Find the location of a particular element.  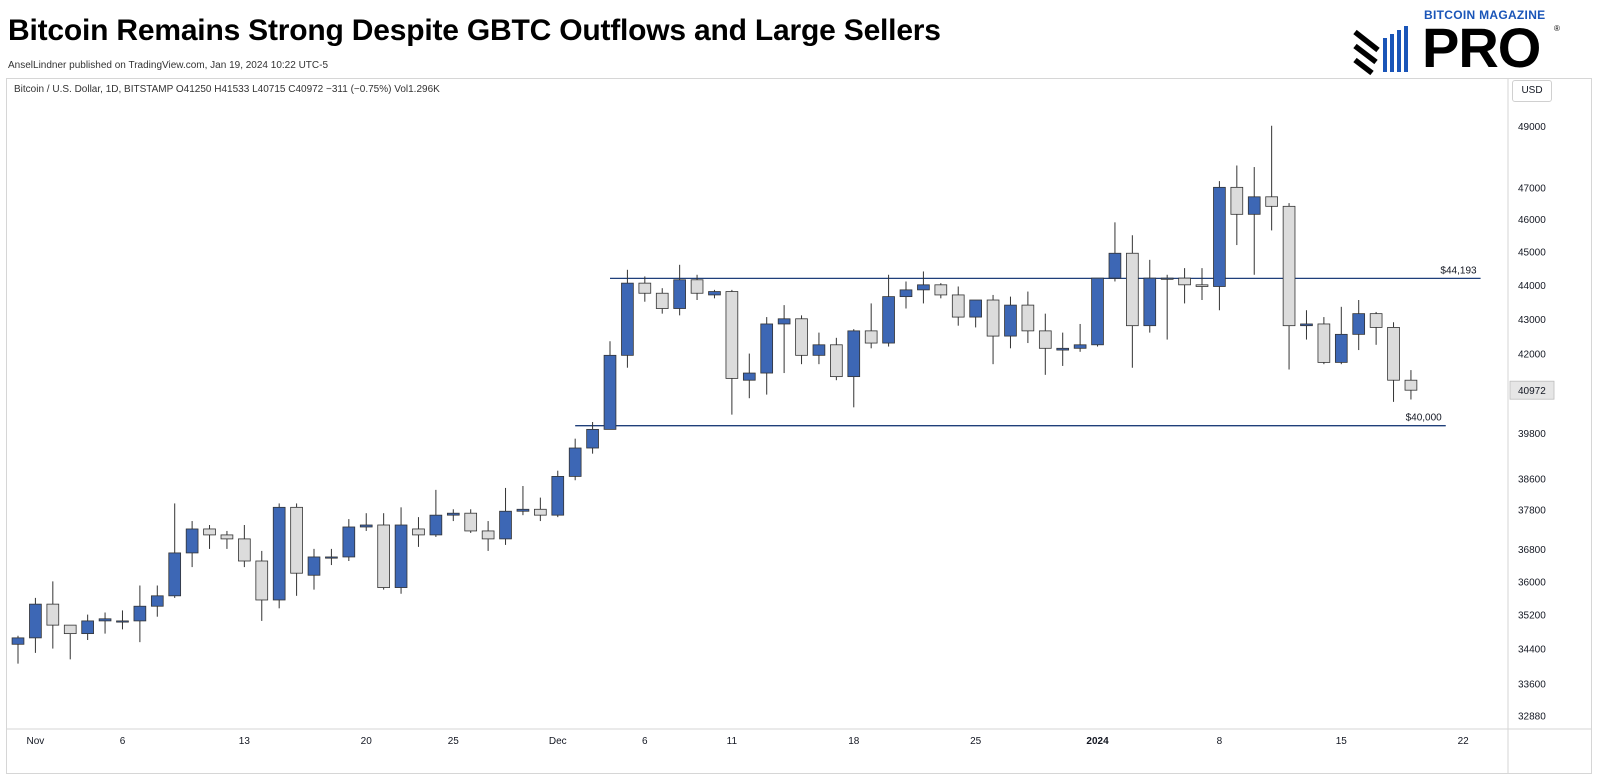

y-tick-label: 37800 is located at coordinates (1532, 510).